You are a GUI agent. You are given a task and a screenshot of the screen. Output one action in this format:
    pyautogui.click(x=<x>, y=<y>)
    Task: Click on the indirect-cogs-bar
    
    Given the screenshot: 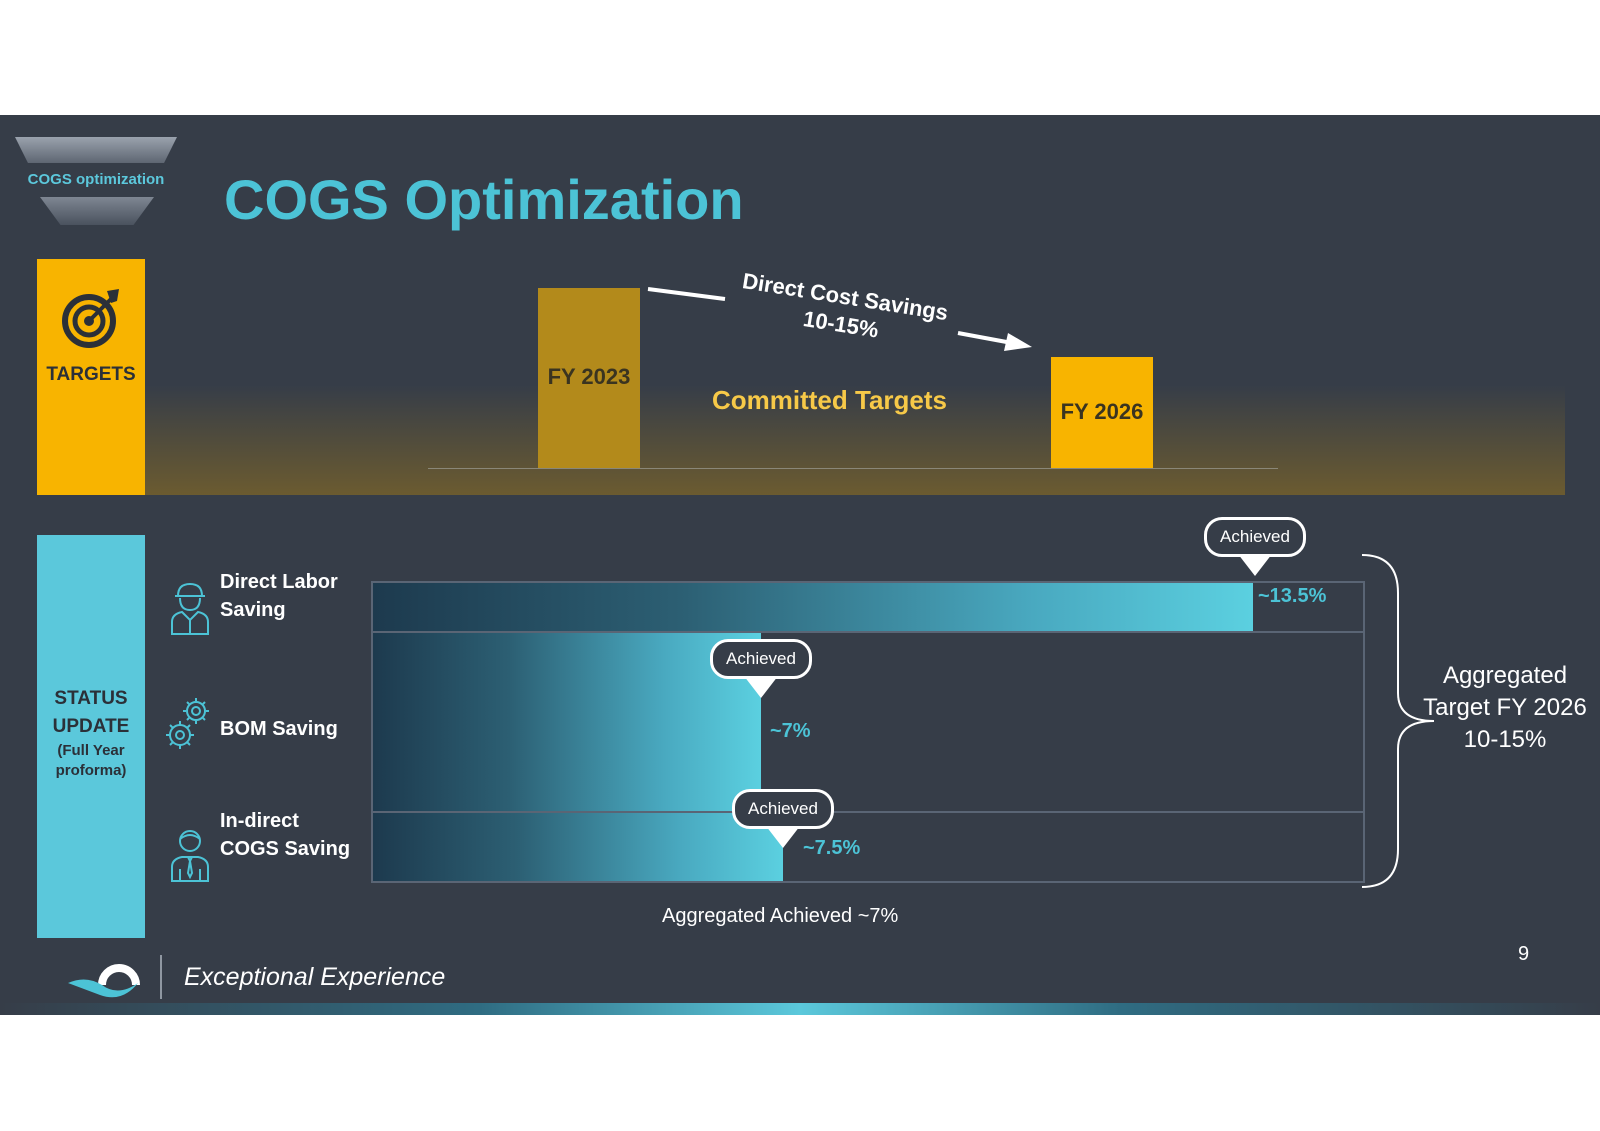 What is the action you would take?
    pyautogui.click(x=578, y=847)
    